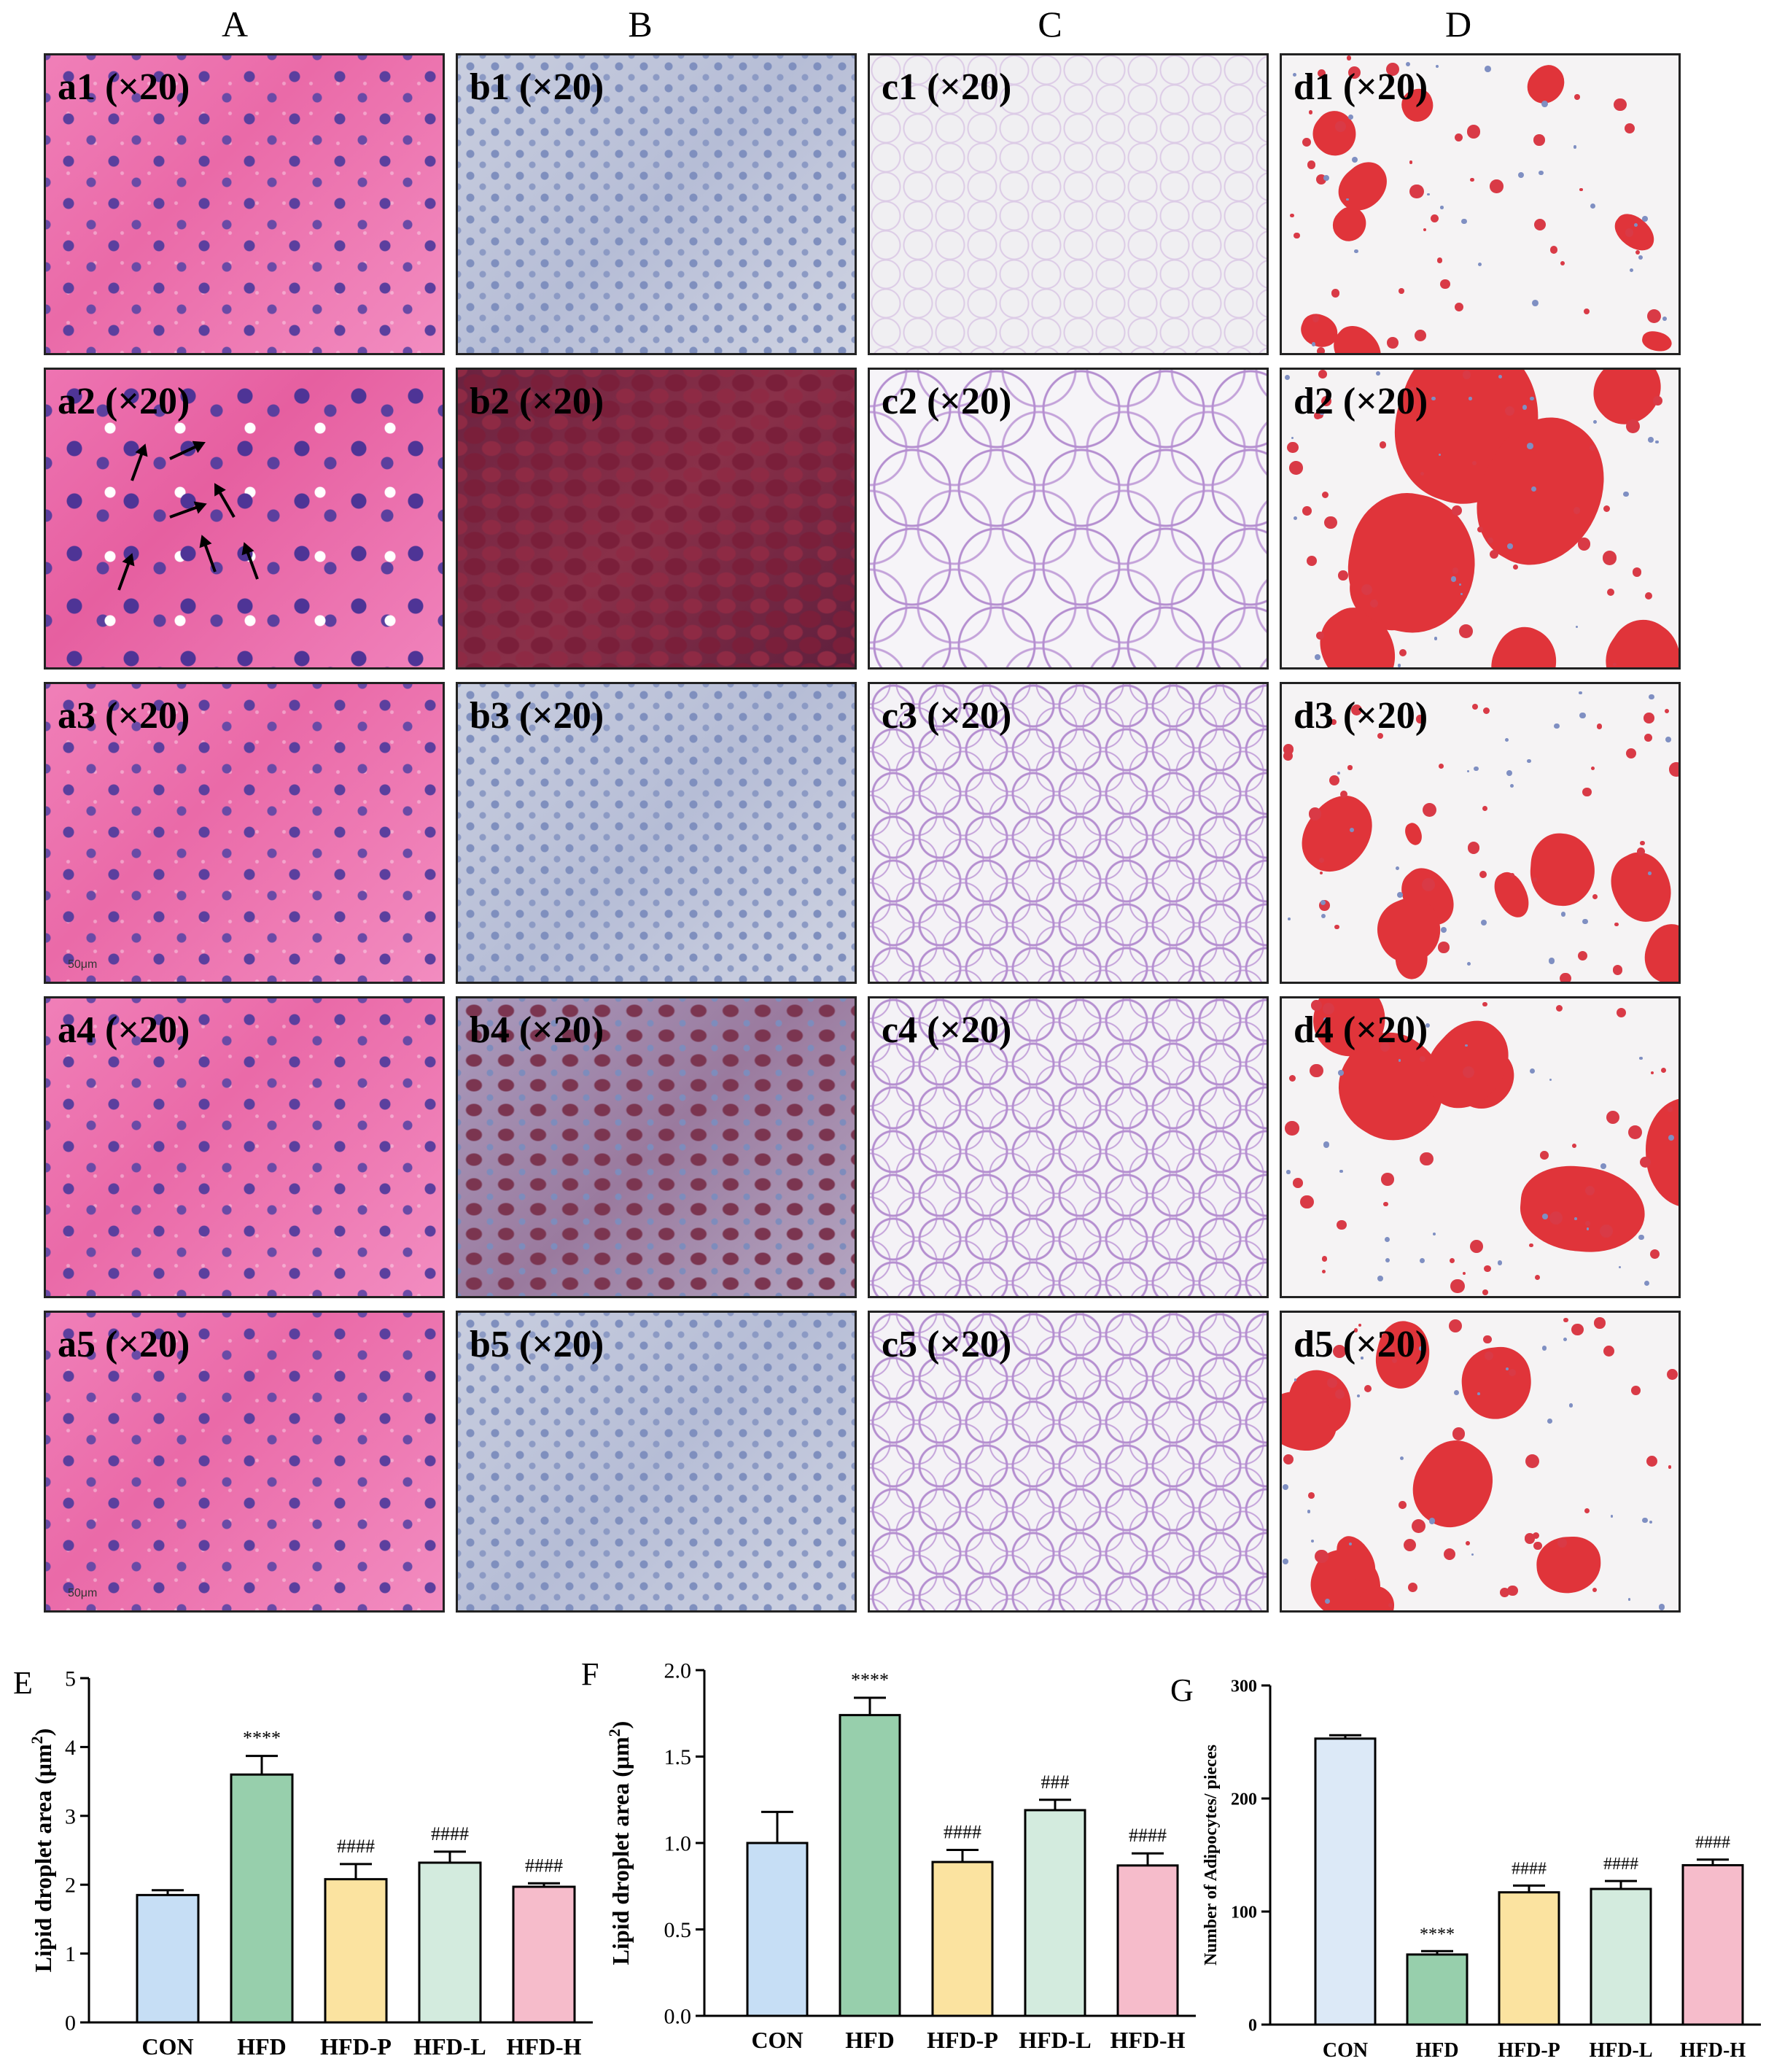 The image size is (1766, 2072). What do you see at coordinates (1244, 1687) in the screenshot?
I see `y-tick-label: 300` at bounding box center [1244, 1687].